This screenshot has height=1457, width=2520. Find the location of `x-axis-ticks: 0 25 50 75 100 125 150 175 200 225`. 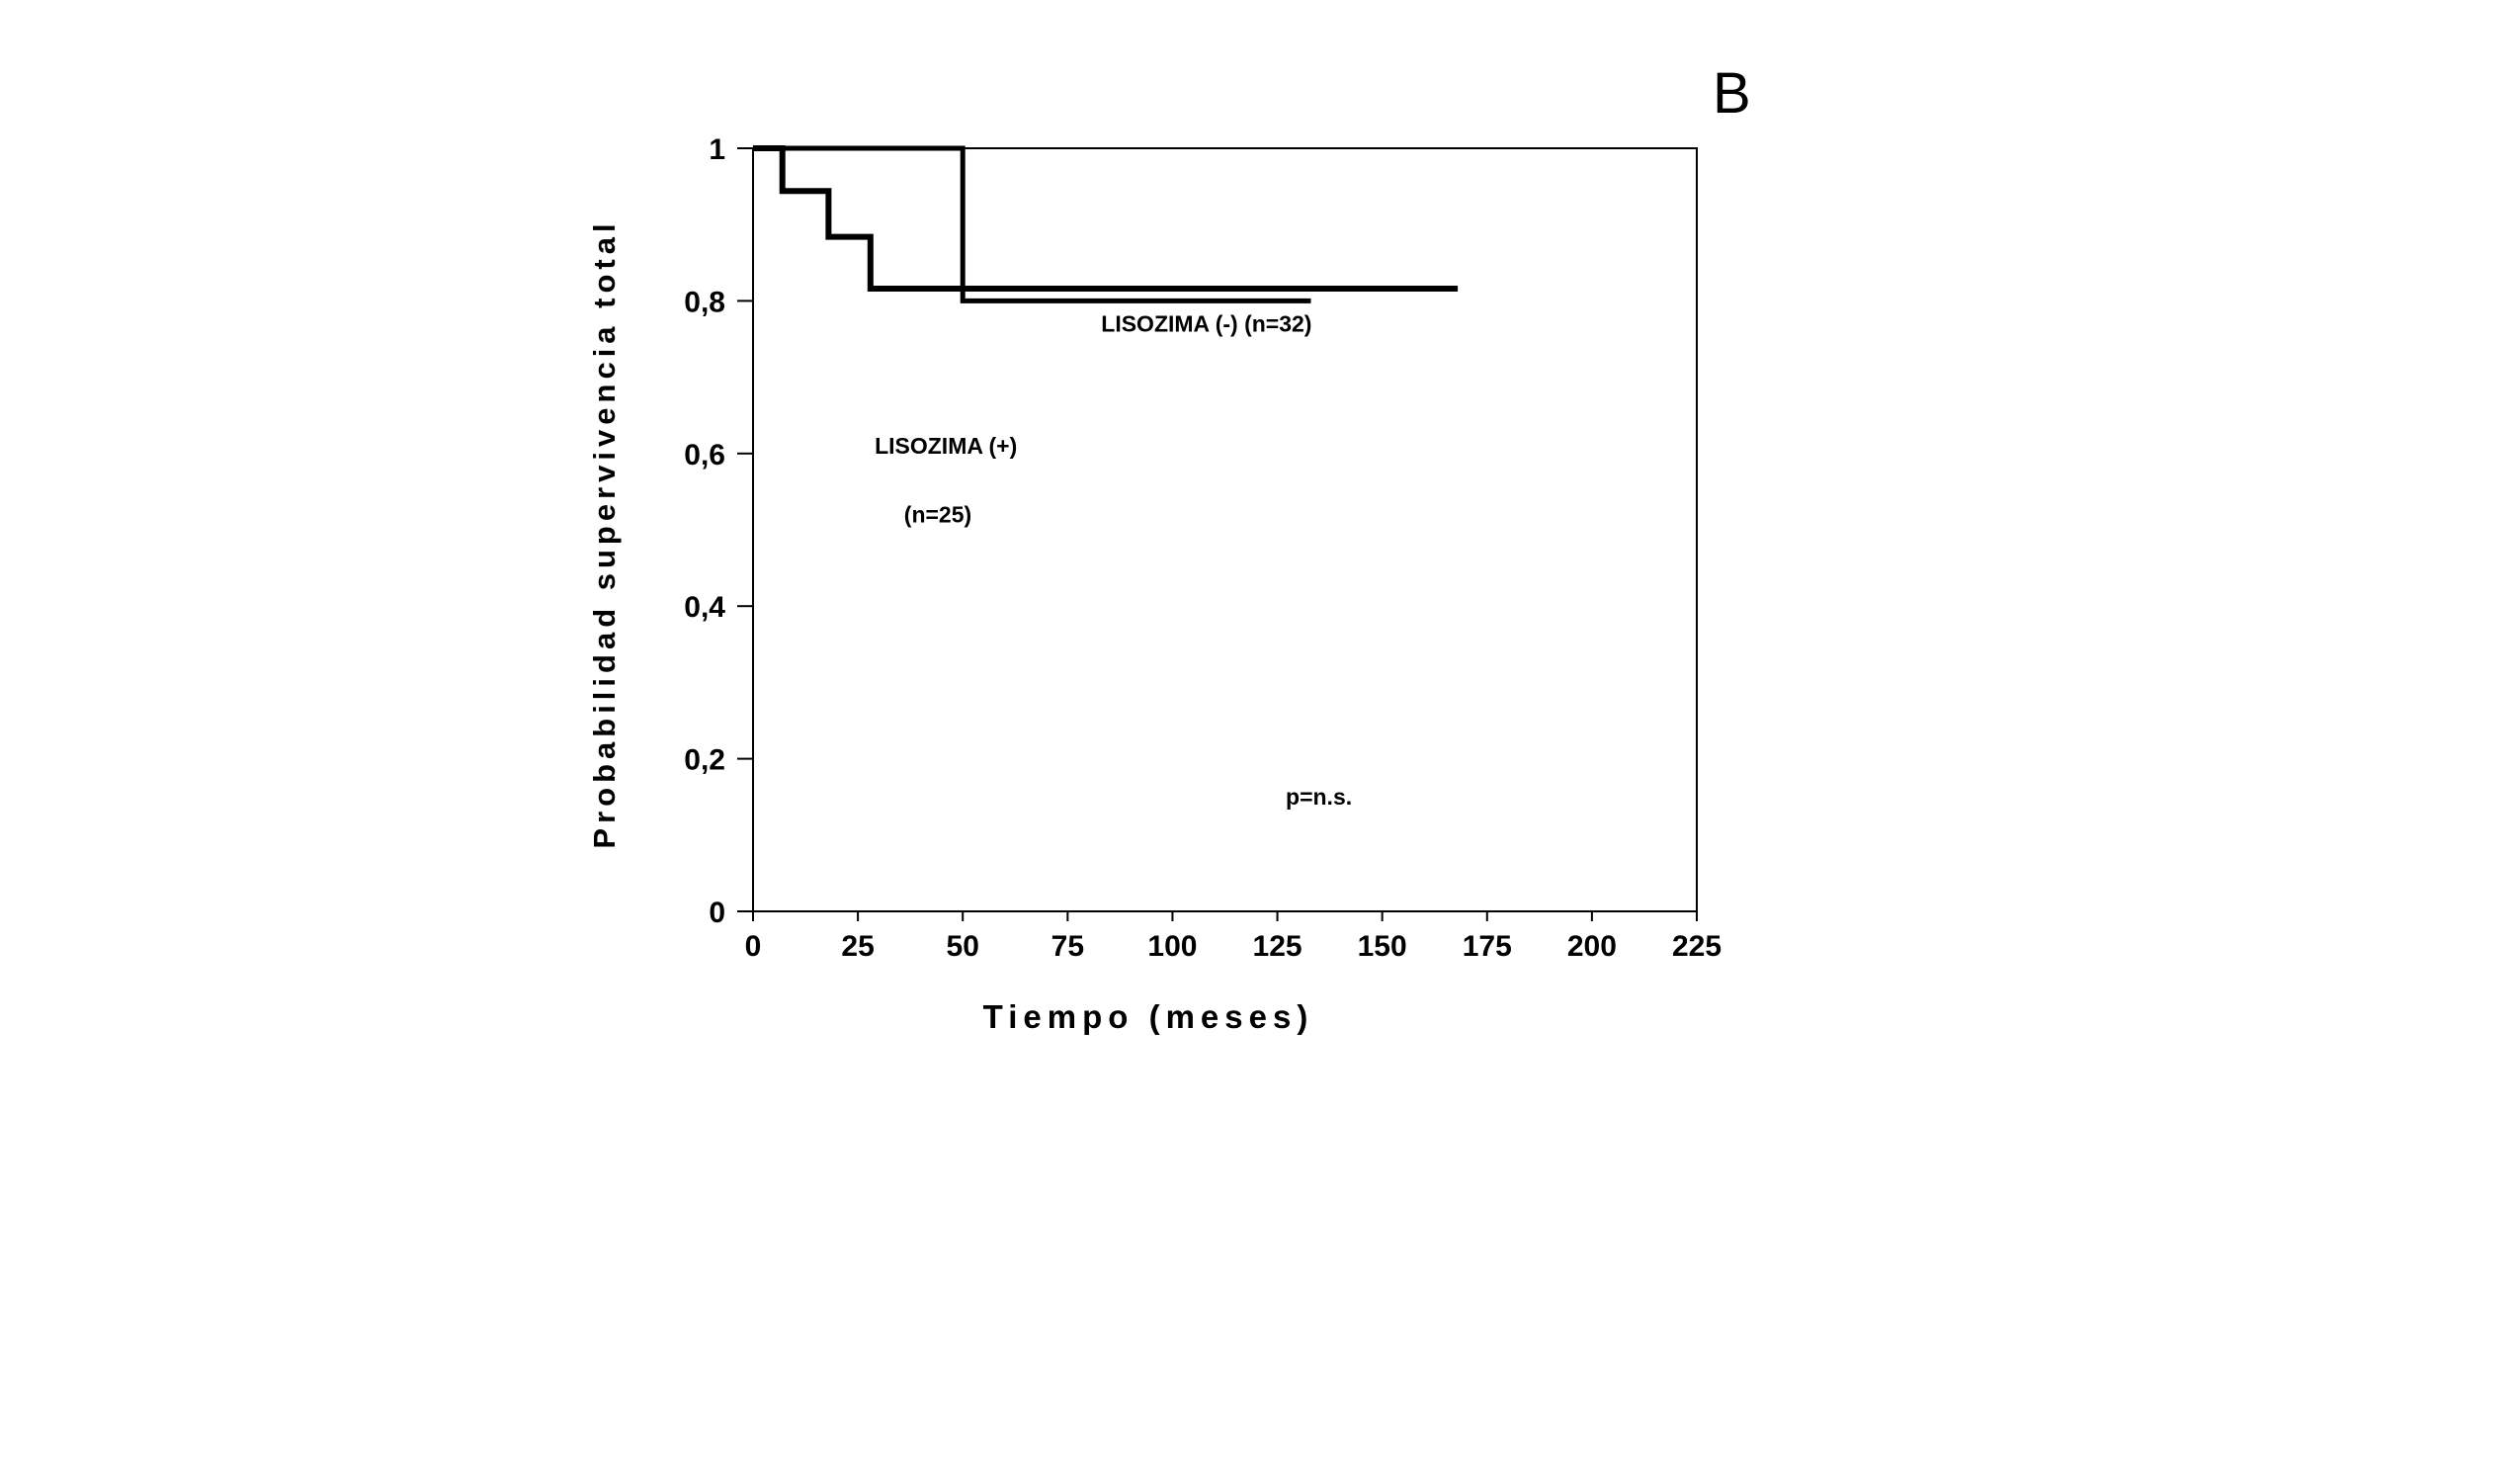

x-axis-ticks: 0 25 50 75 100 125 150 175 200 225 is located at coordinates (1233, 937).